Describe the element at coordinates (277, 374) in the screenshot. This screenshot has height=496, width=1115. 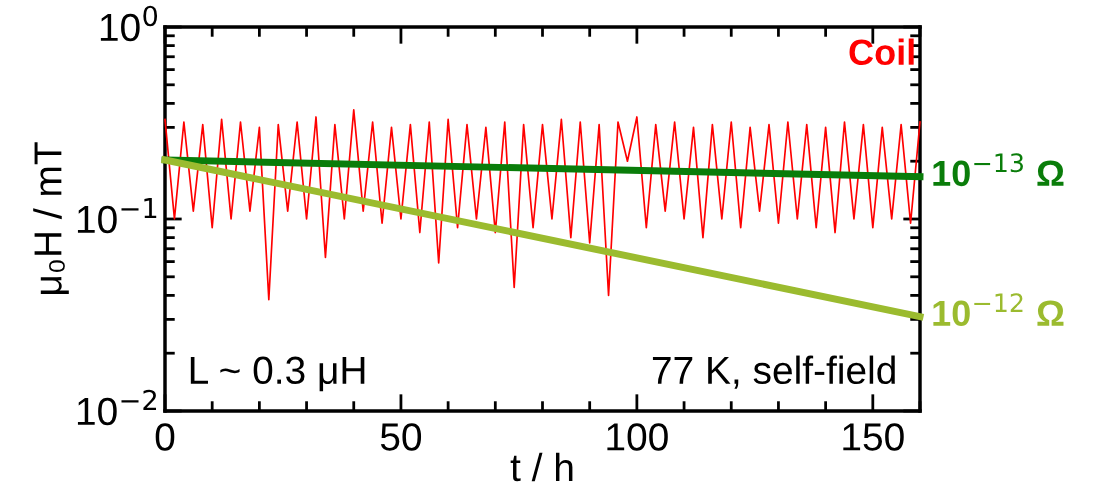
I see `annotation: L ~ 0.3 μH` at that location.